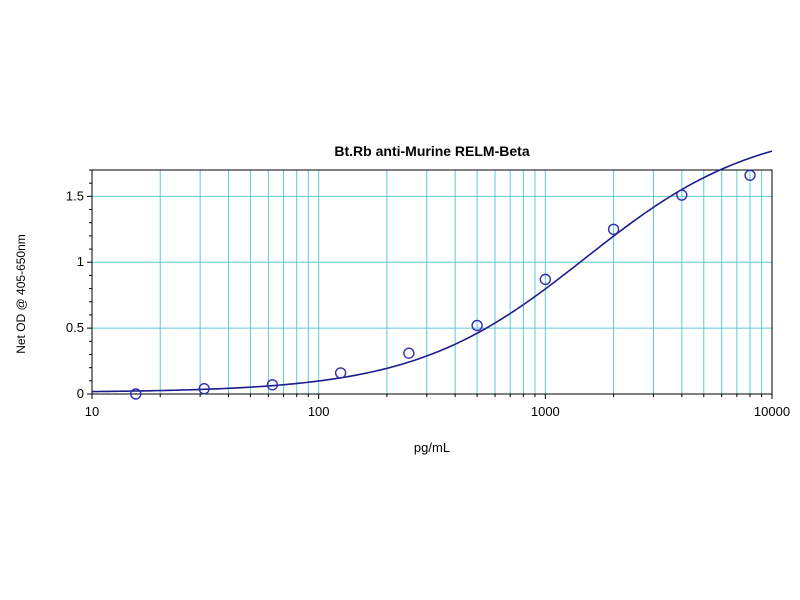 The width and height of the screenshot is (800, 600). I want to click on y-tick-label: 0.5, so click(75, 327).